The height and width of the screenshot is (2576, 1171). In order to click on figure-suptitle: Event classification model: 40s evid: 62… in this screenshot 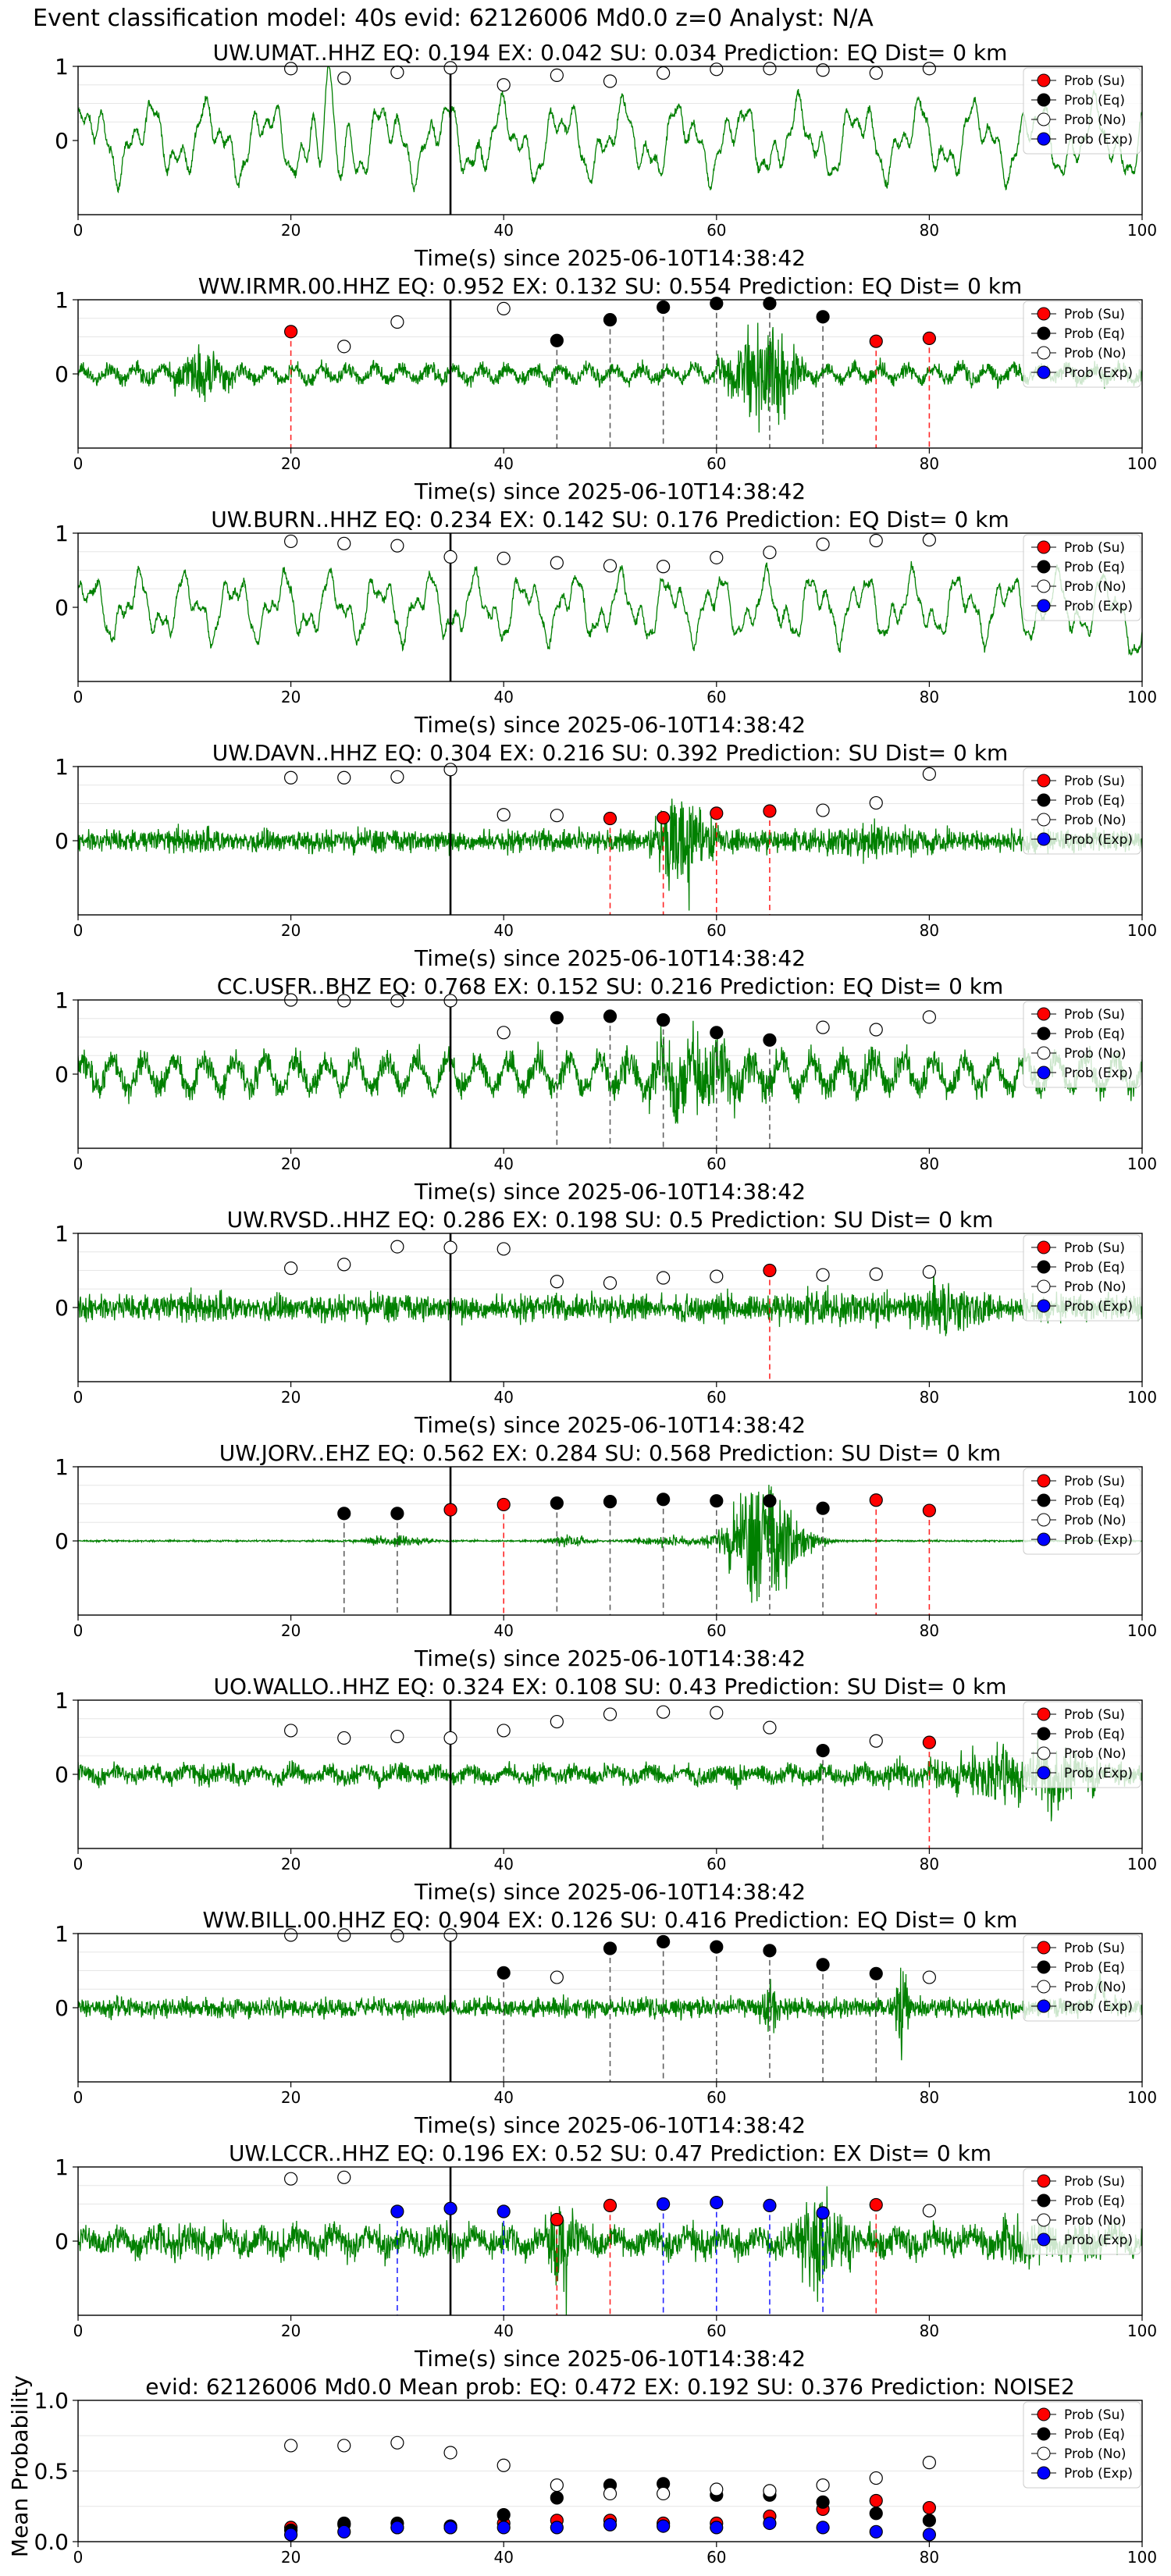, I will do `click(453, 18)`.